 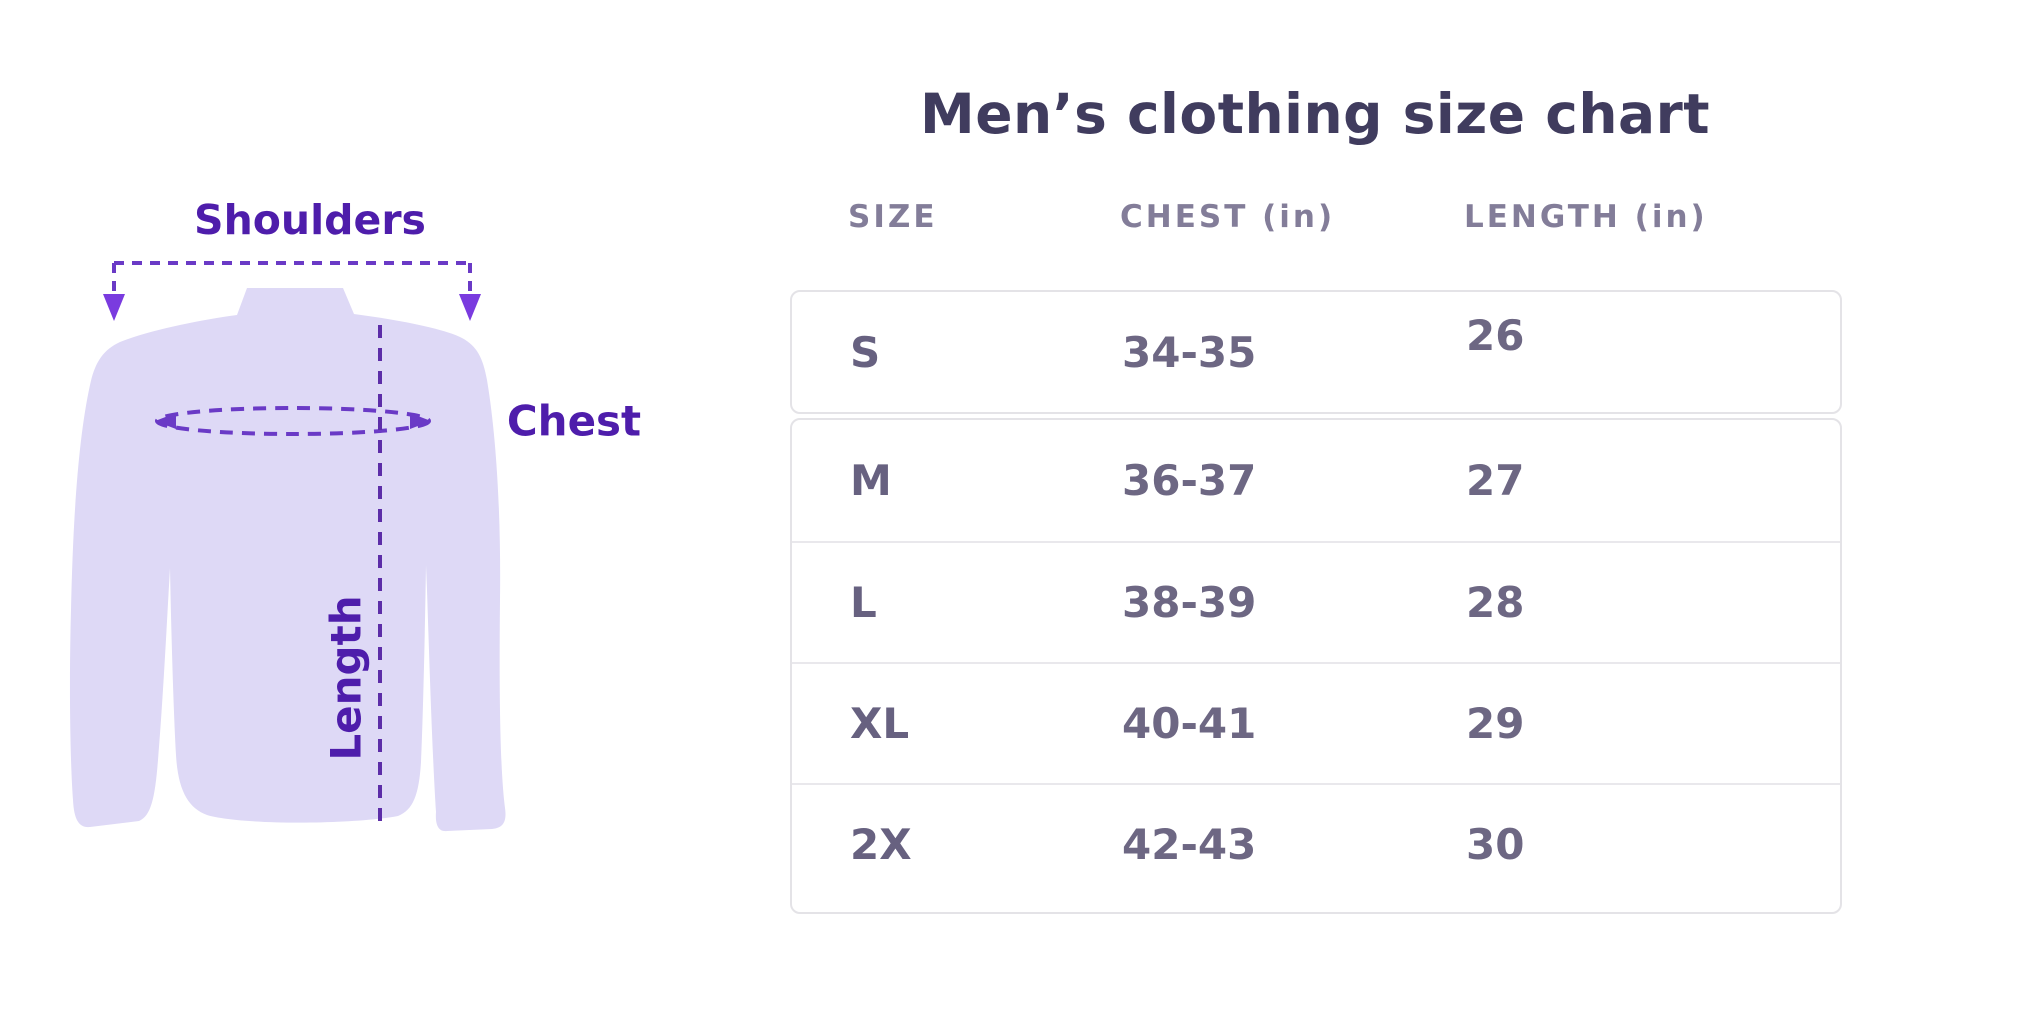 What do you see at coordinates (893, 217) in the screenshot?
I see `column-header-size: SIZE` at bounding box center [893, 217].